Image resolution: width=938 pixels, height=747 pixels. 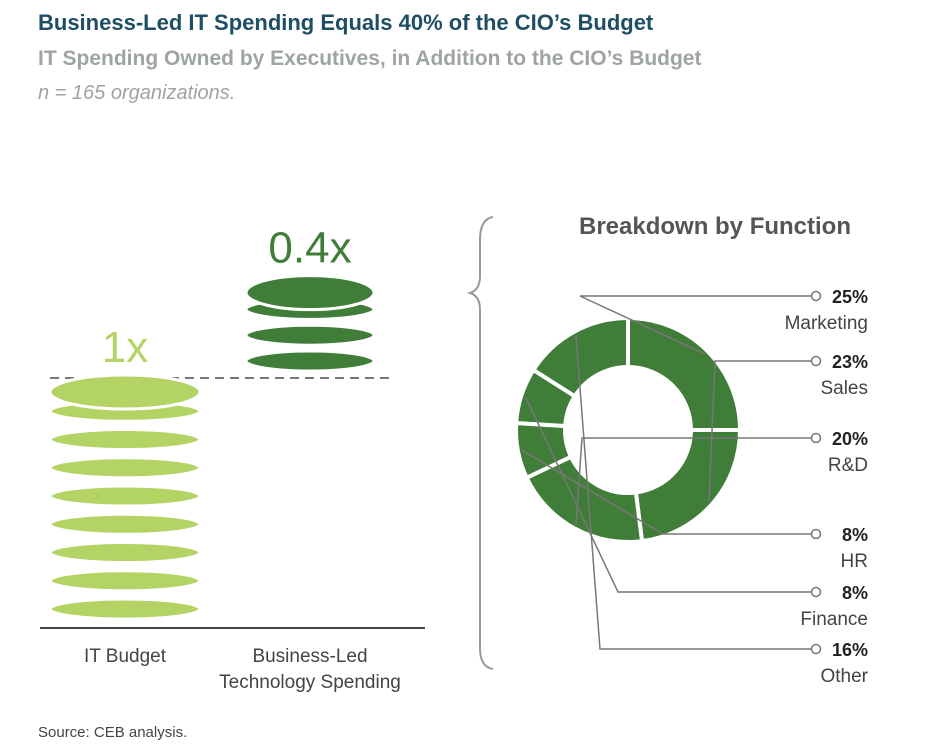 I want to click on brace-bracket, so click(x=480, y=443).